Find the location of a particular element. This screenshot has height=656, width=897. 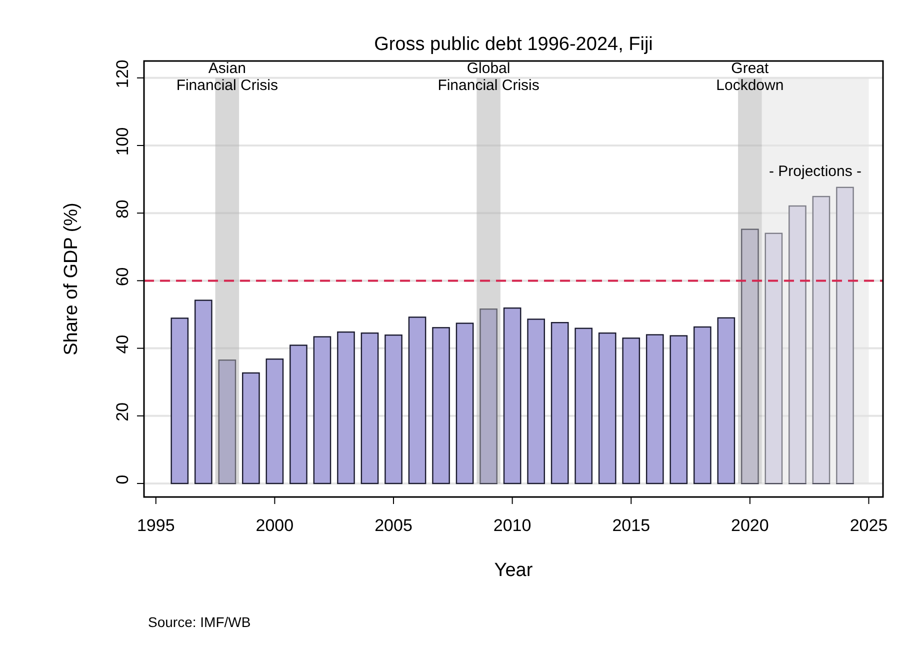

band-label: Asian Financial Crisis is located at coordinates (227, 77).